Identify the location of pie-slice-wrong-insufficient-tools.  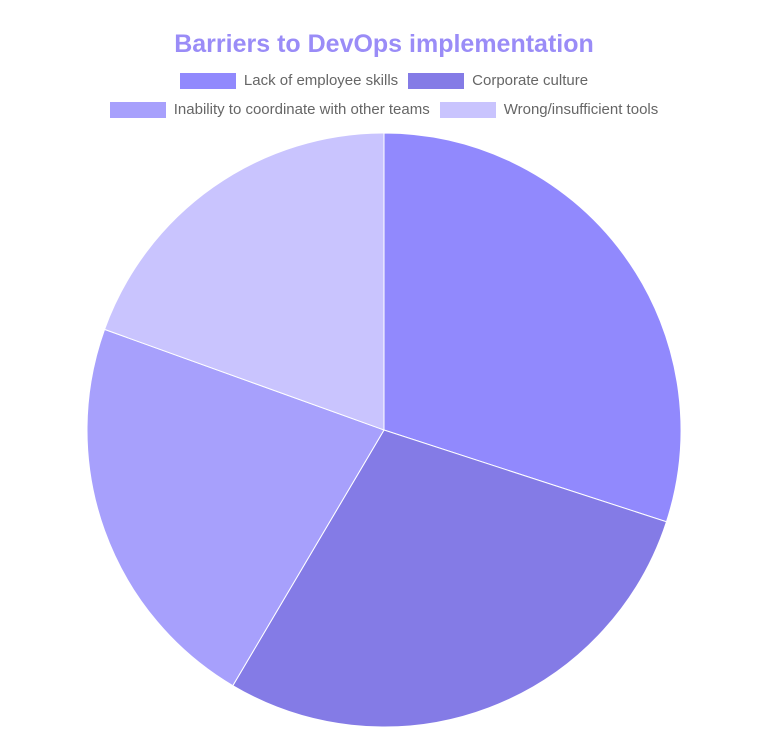
(244, 281).